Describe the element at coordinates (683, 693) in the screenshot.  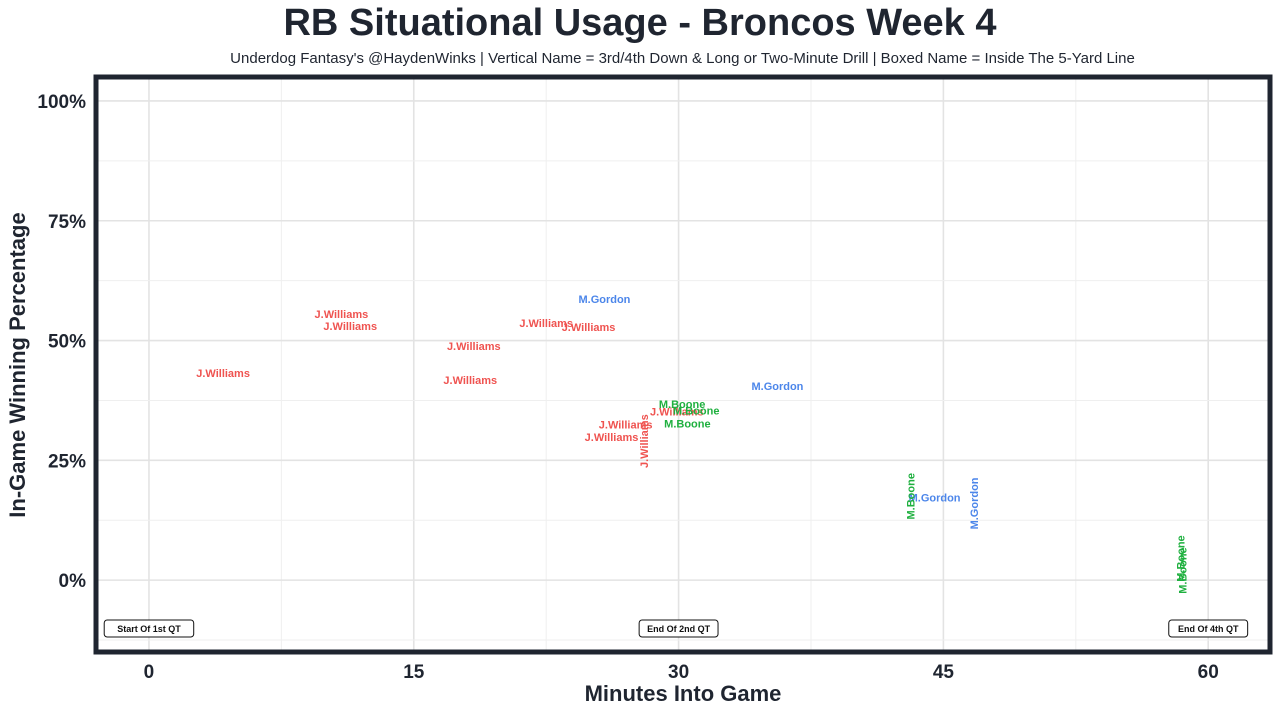
I see `x-axis-title: Minutes Into Game` at that location.